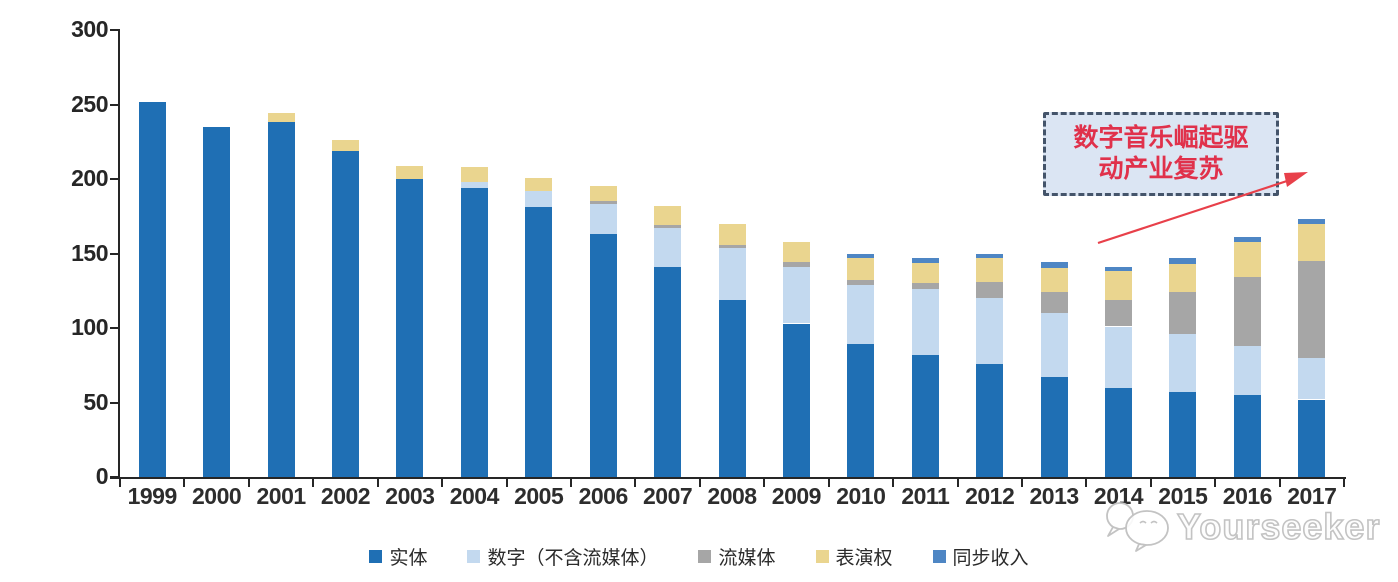 The image size is (1398, 582). I want to click on y-axis-tick-label: 300, so click(89, 28).